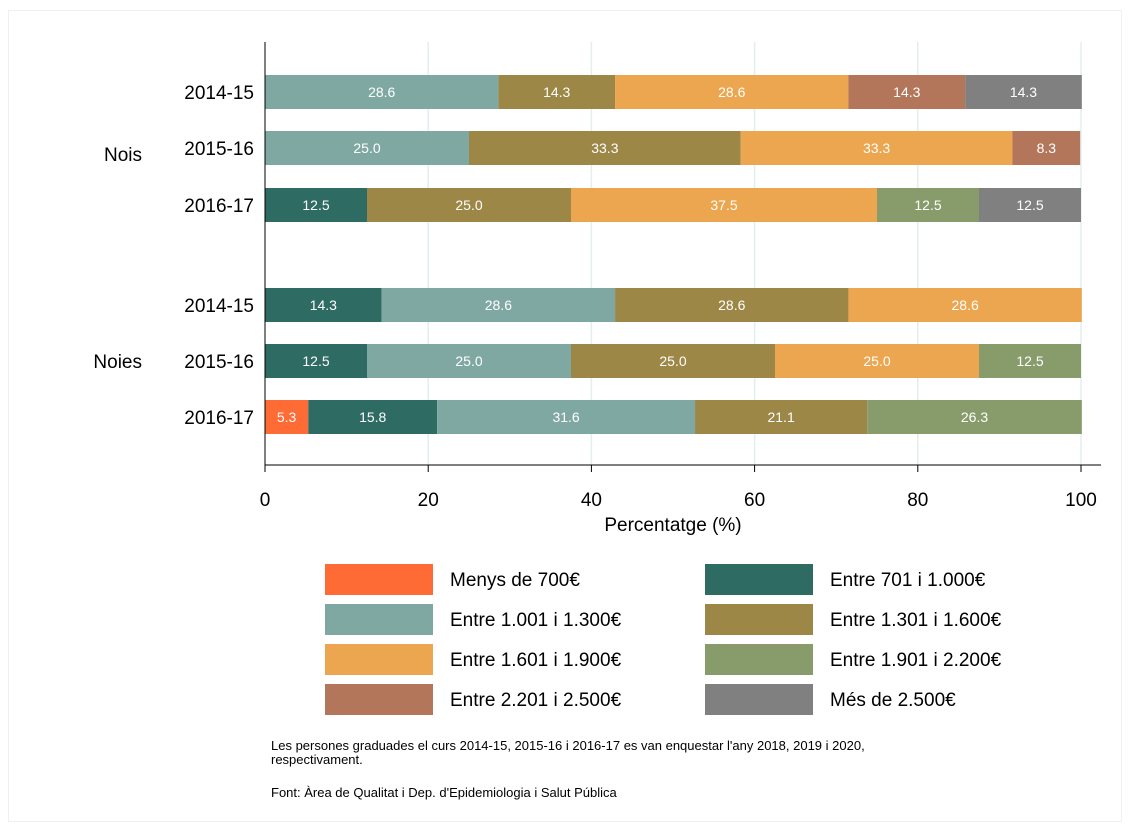  What do you see at coordinates (917, 500) in the screenshot?
I see `x-tick-label: 80` at bounding box center [917, 500].